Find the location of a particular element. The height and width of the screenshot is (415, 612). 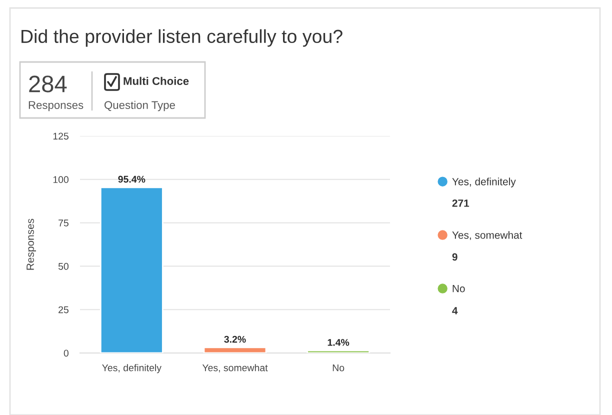

text: Multi Choice is located at coordinates (156, 80).